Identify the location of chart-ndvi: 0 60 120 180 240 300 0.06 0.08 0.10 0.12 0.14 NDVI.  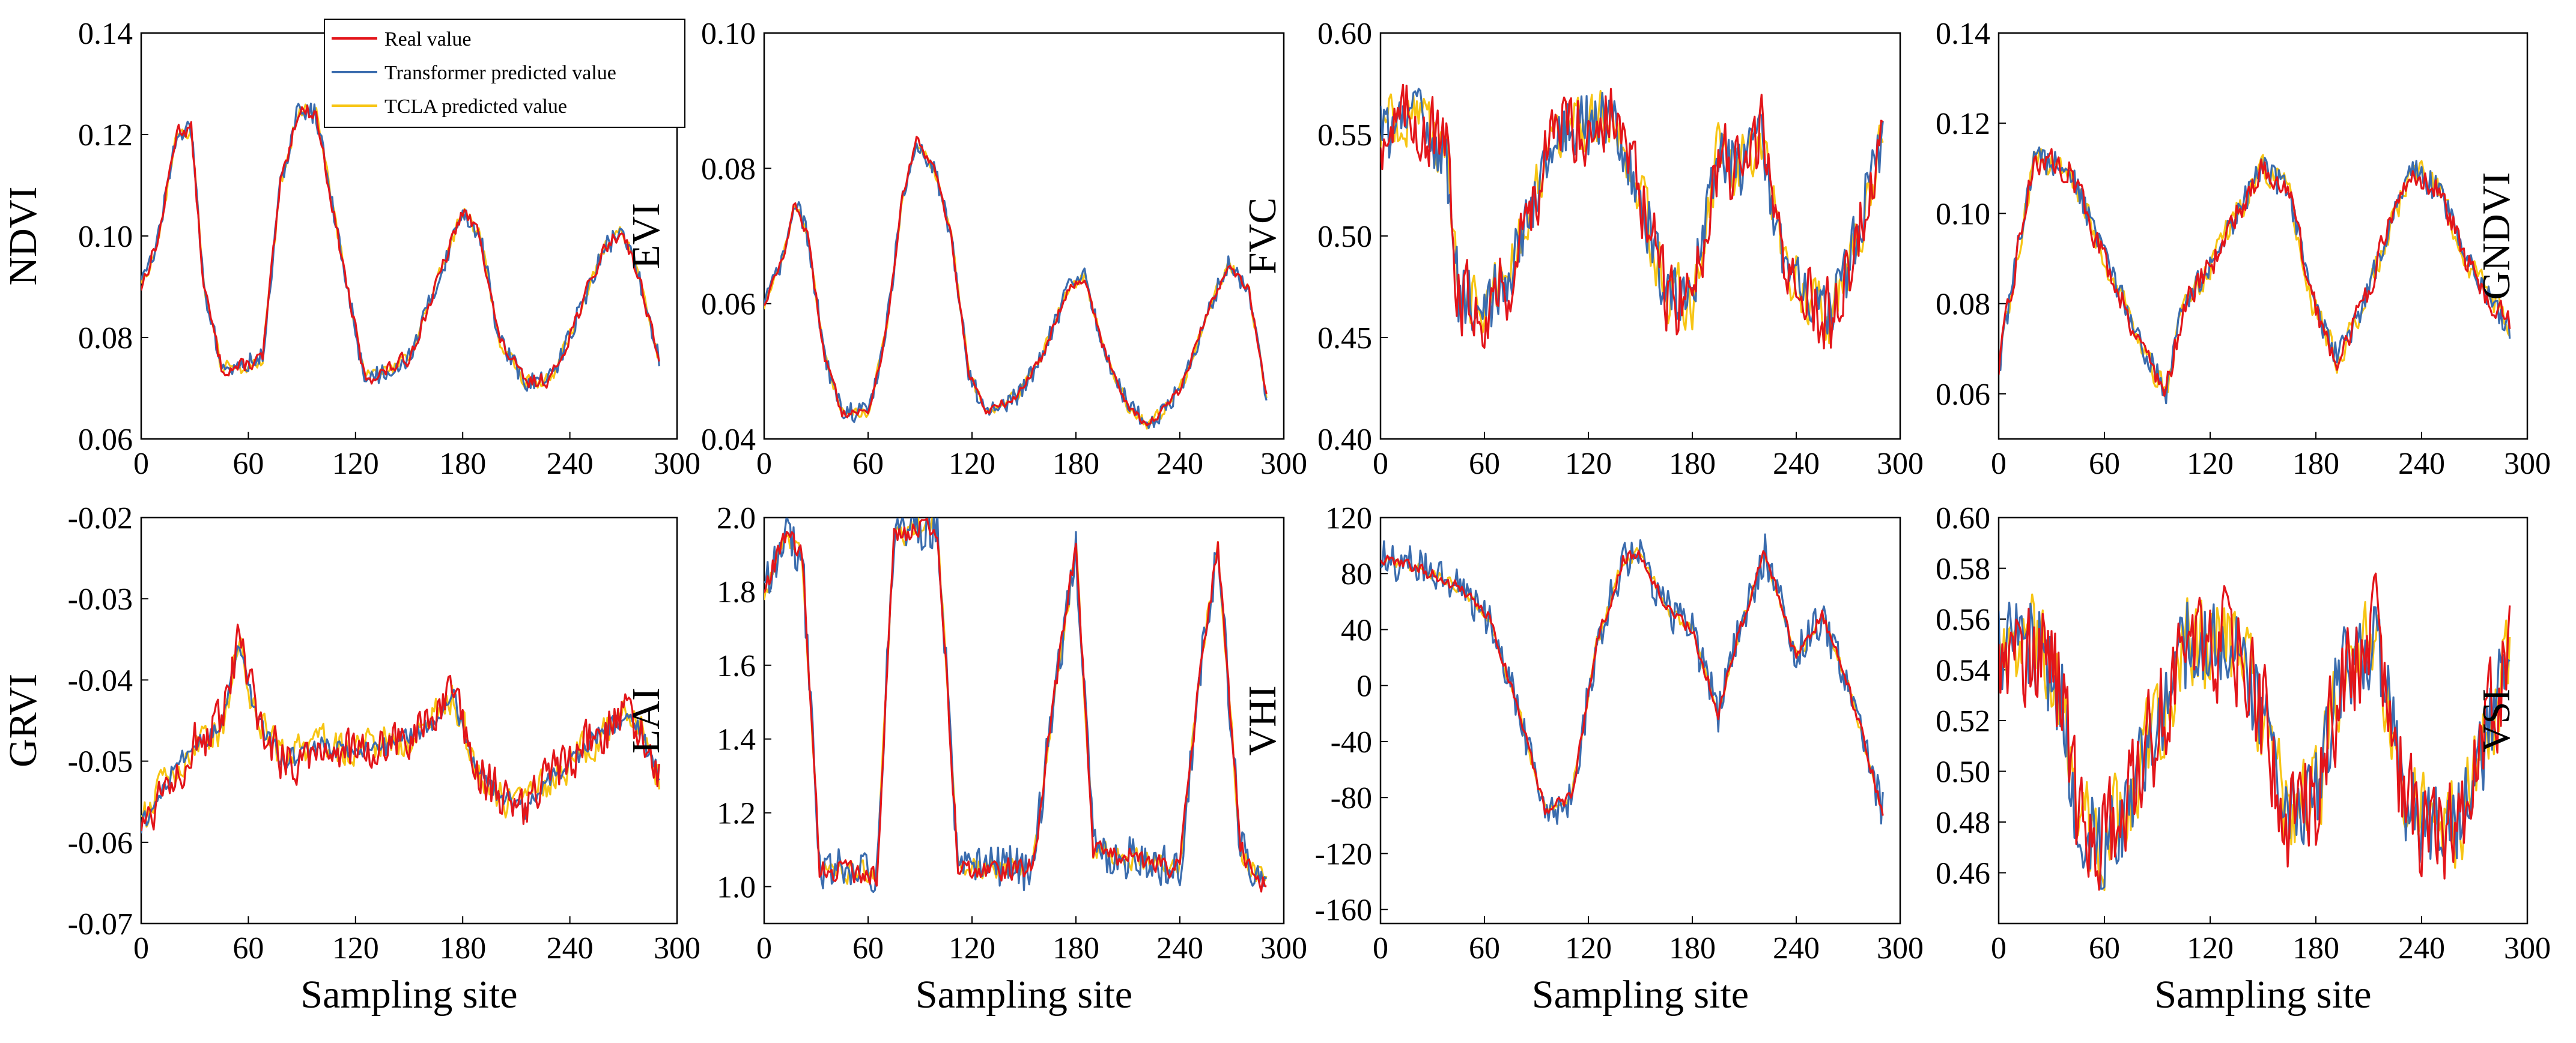
(351, 249).